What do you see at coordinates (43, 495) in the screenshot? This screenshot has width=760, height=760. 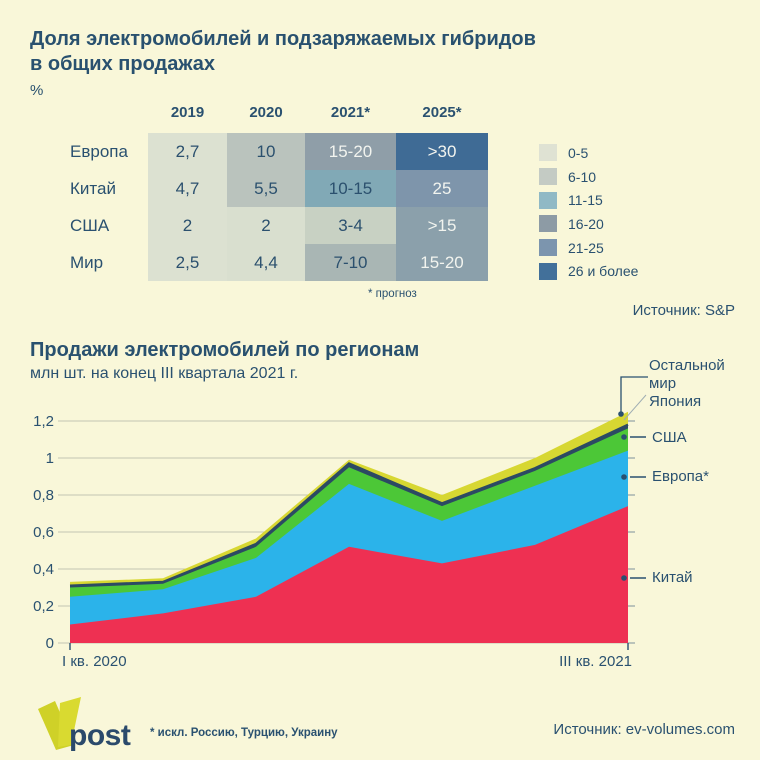 I see `y-tick-label-0,8: 0,8` at bounding box center [43, 495].